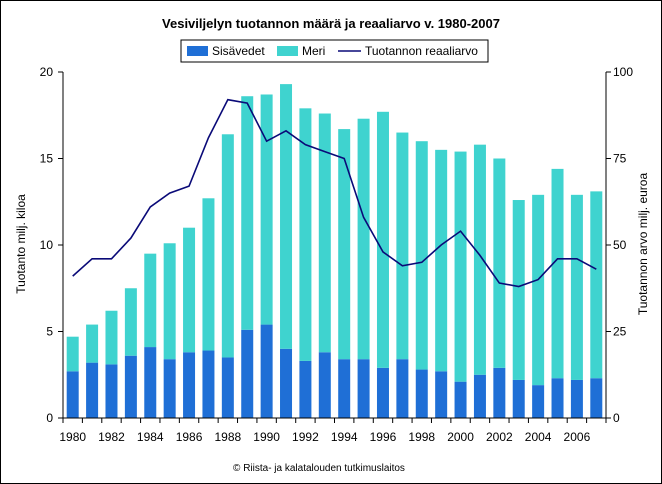  Describe the element at coordinates (382, 239) in the screenshot. I see `bar-meri-1996` at that location.